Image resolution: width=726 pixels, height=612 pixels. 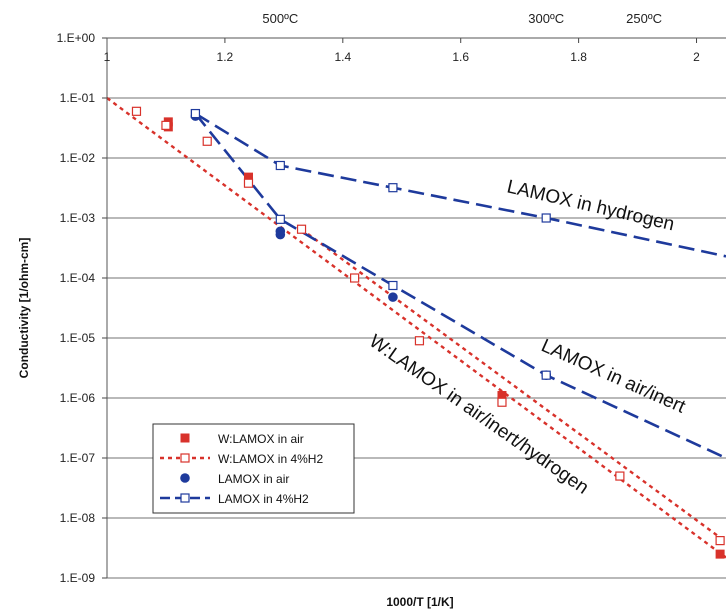 What do you see at coordinates (263, 499) in the screenshot?
I see `legend-label-lamox-h2: LAMOX in 4%H2` at bounding box center [263, 499].